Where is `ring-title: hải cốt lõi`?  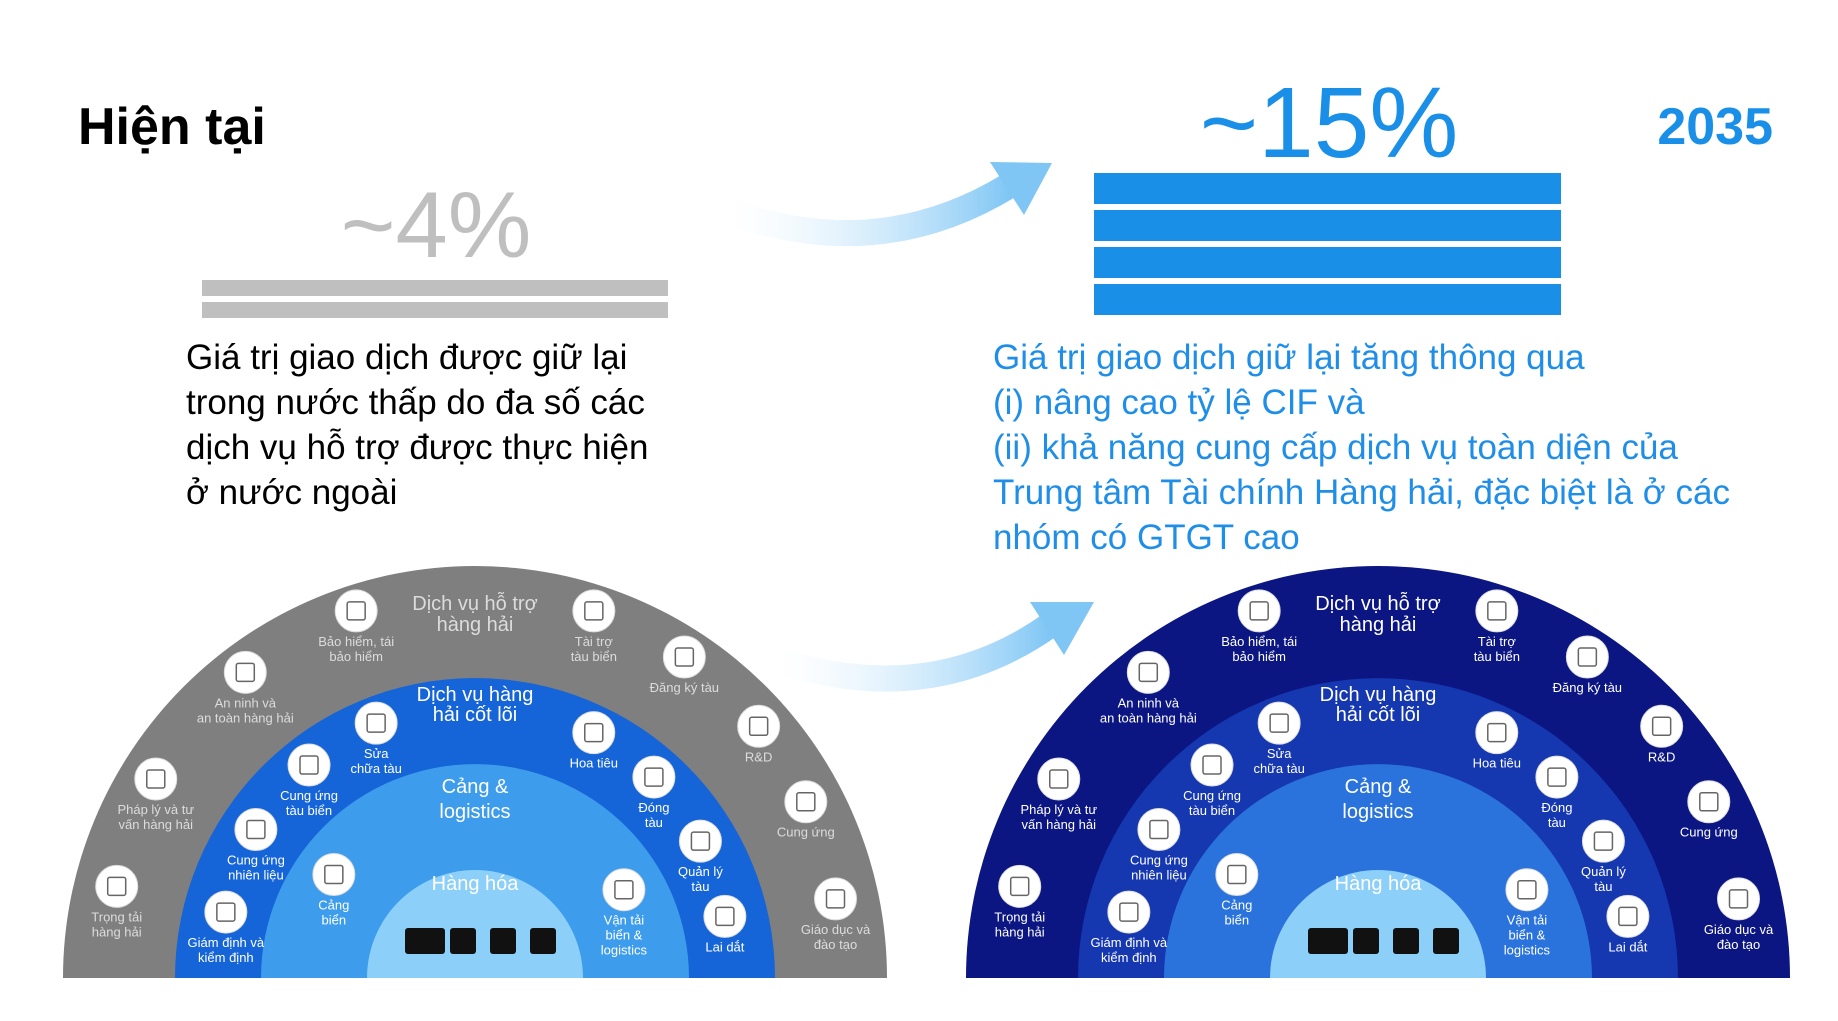
ring-title: hải cốt lõi is located at coordinates (1378, 715).